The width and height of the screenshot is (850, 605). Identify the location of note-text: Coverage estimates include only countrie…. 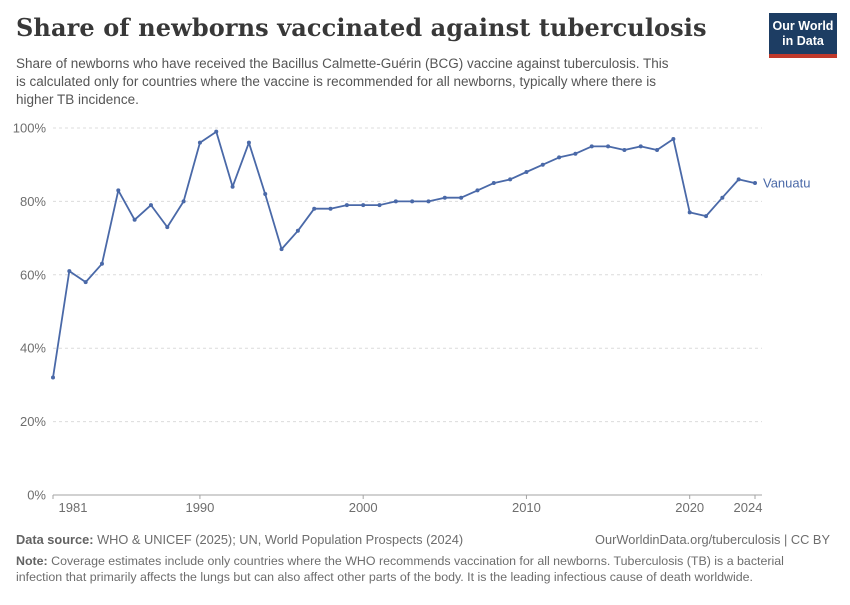
(400, 569).